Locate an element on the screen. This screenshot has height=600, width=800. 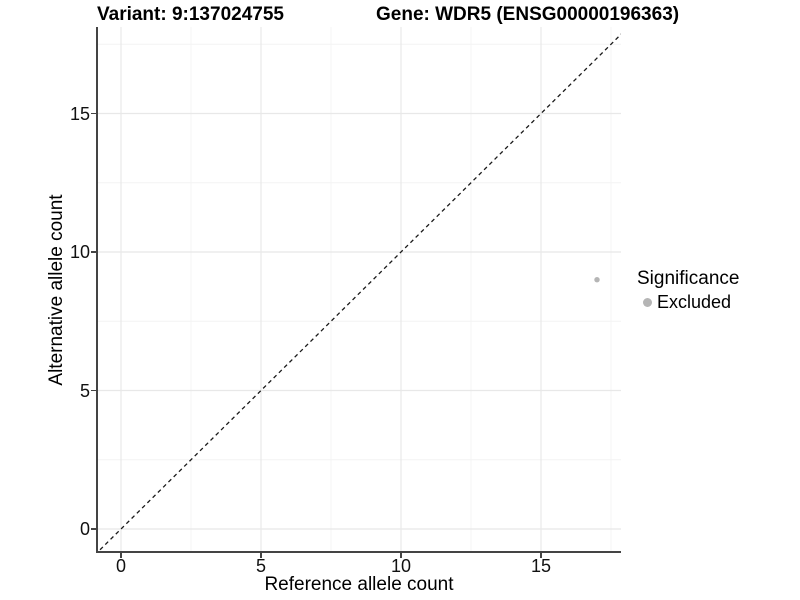
y-tick-label: 5 is located at coordinates (84, 390).